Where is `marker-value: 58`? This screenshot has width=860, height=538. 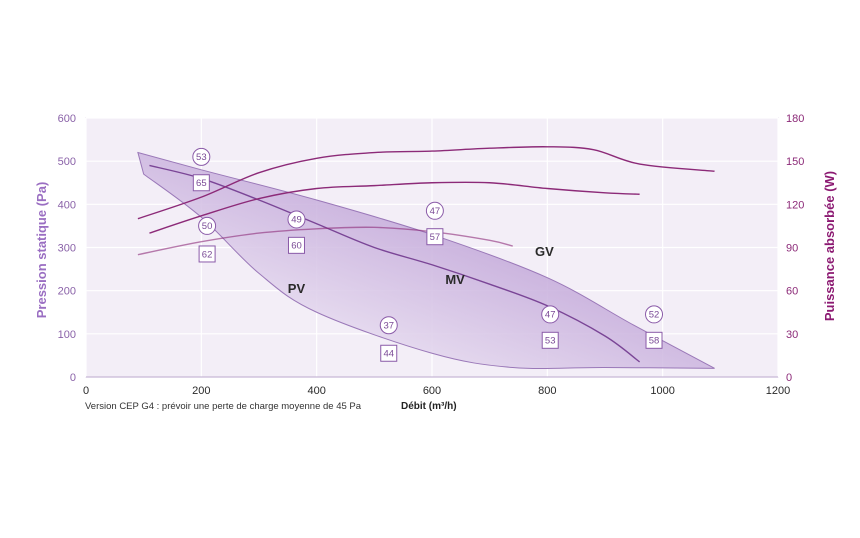
marker-value: 58 is located at coordinates (654, 341).